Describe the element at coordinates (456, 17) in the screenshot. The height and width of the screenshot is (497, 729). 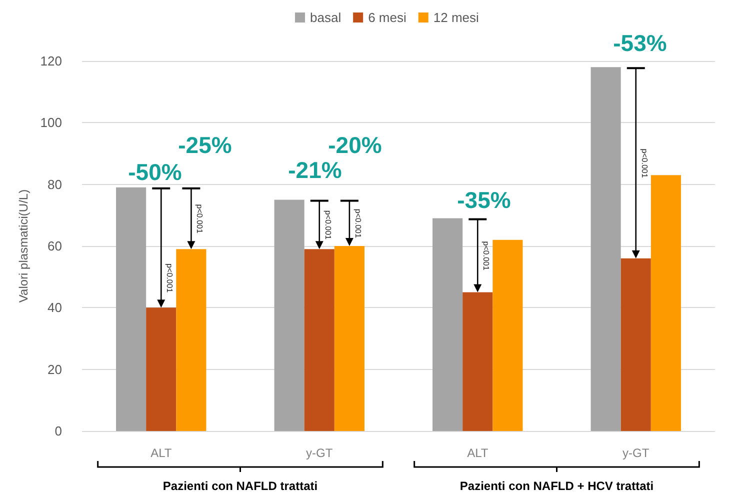
I see `legend-label: 12 mesi` at that location.